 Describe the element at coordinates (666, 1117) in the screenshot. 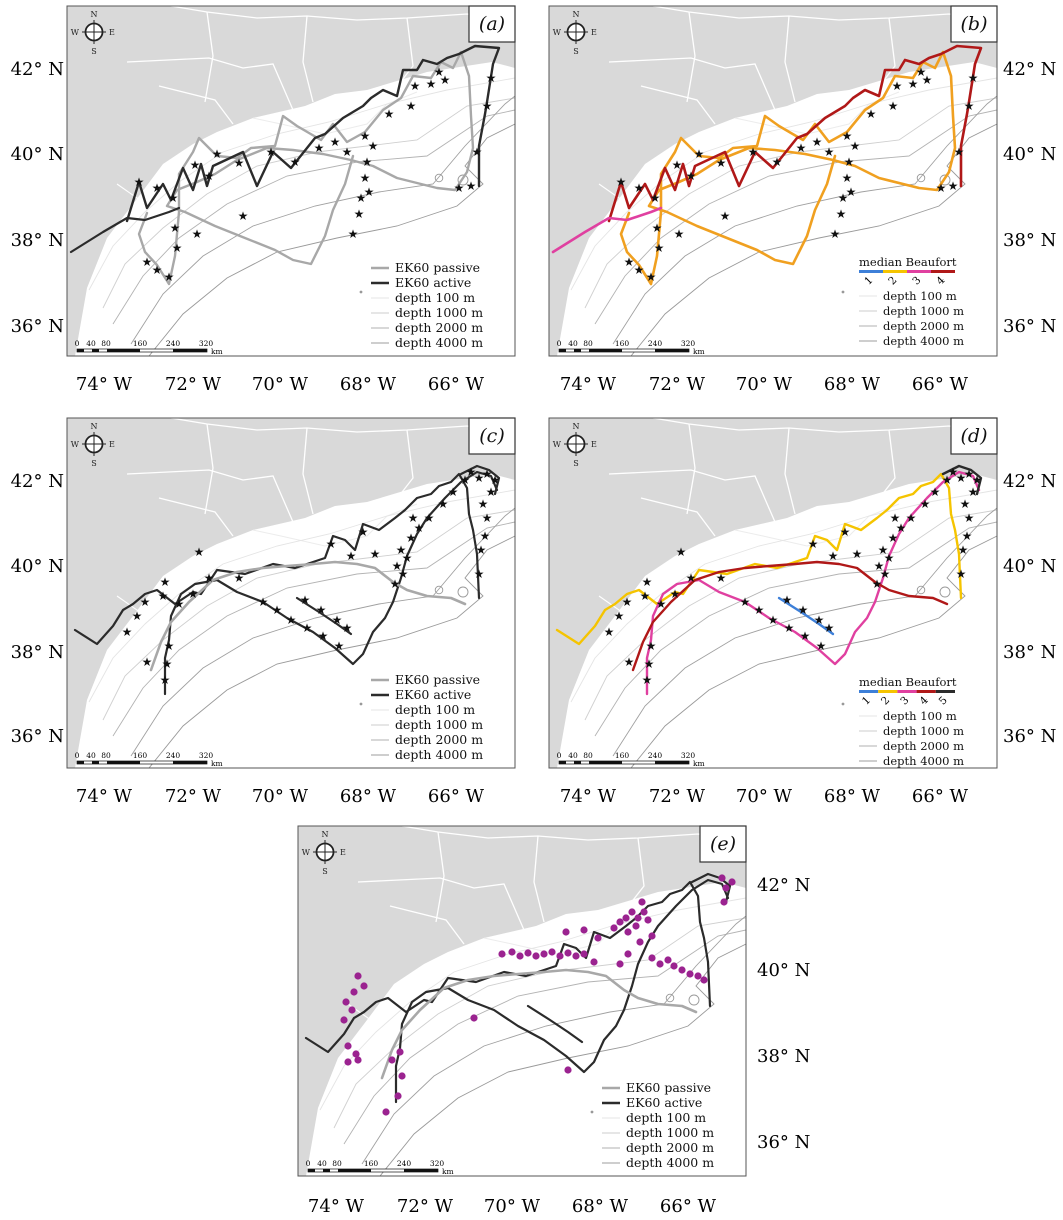

I see `legend-label: depth 100 m` at that location.